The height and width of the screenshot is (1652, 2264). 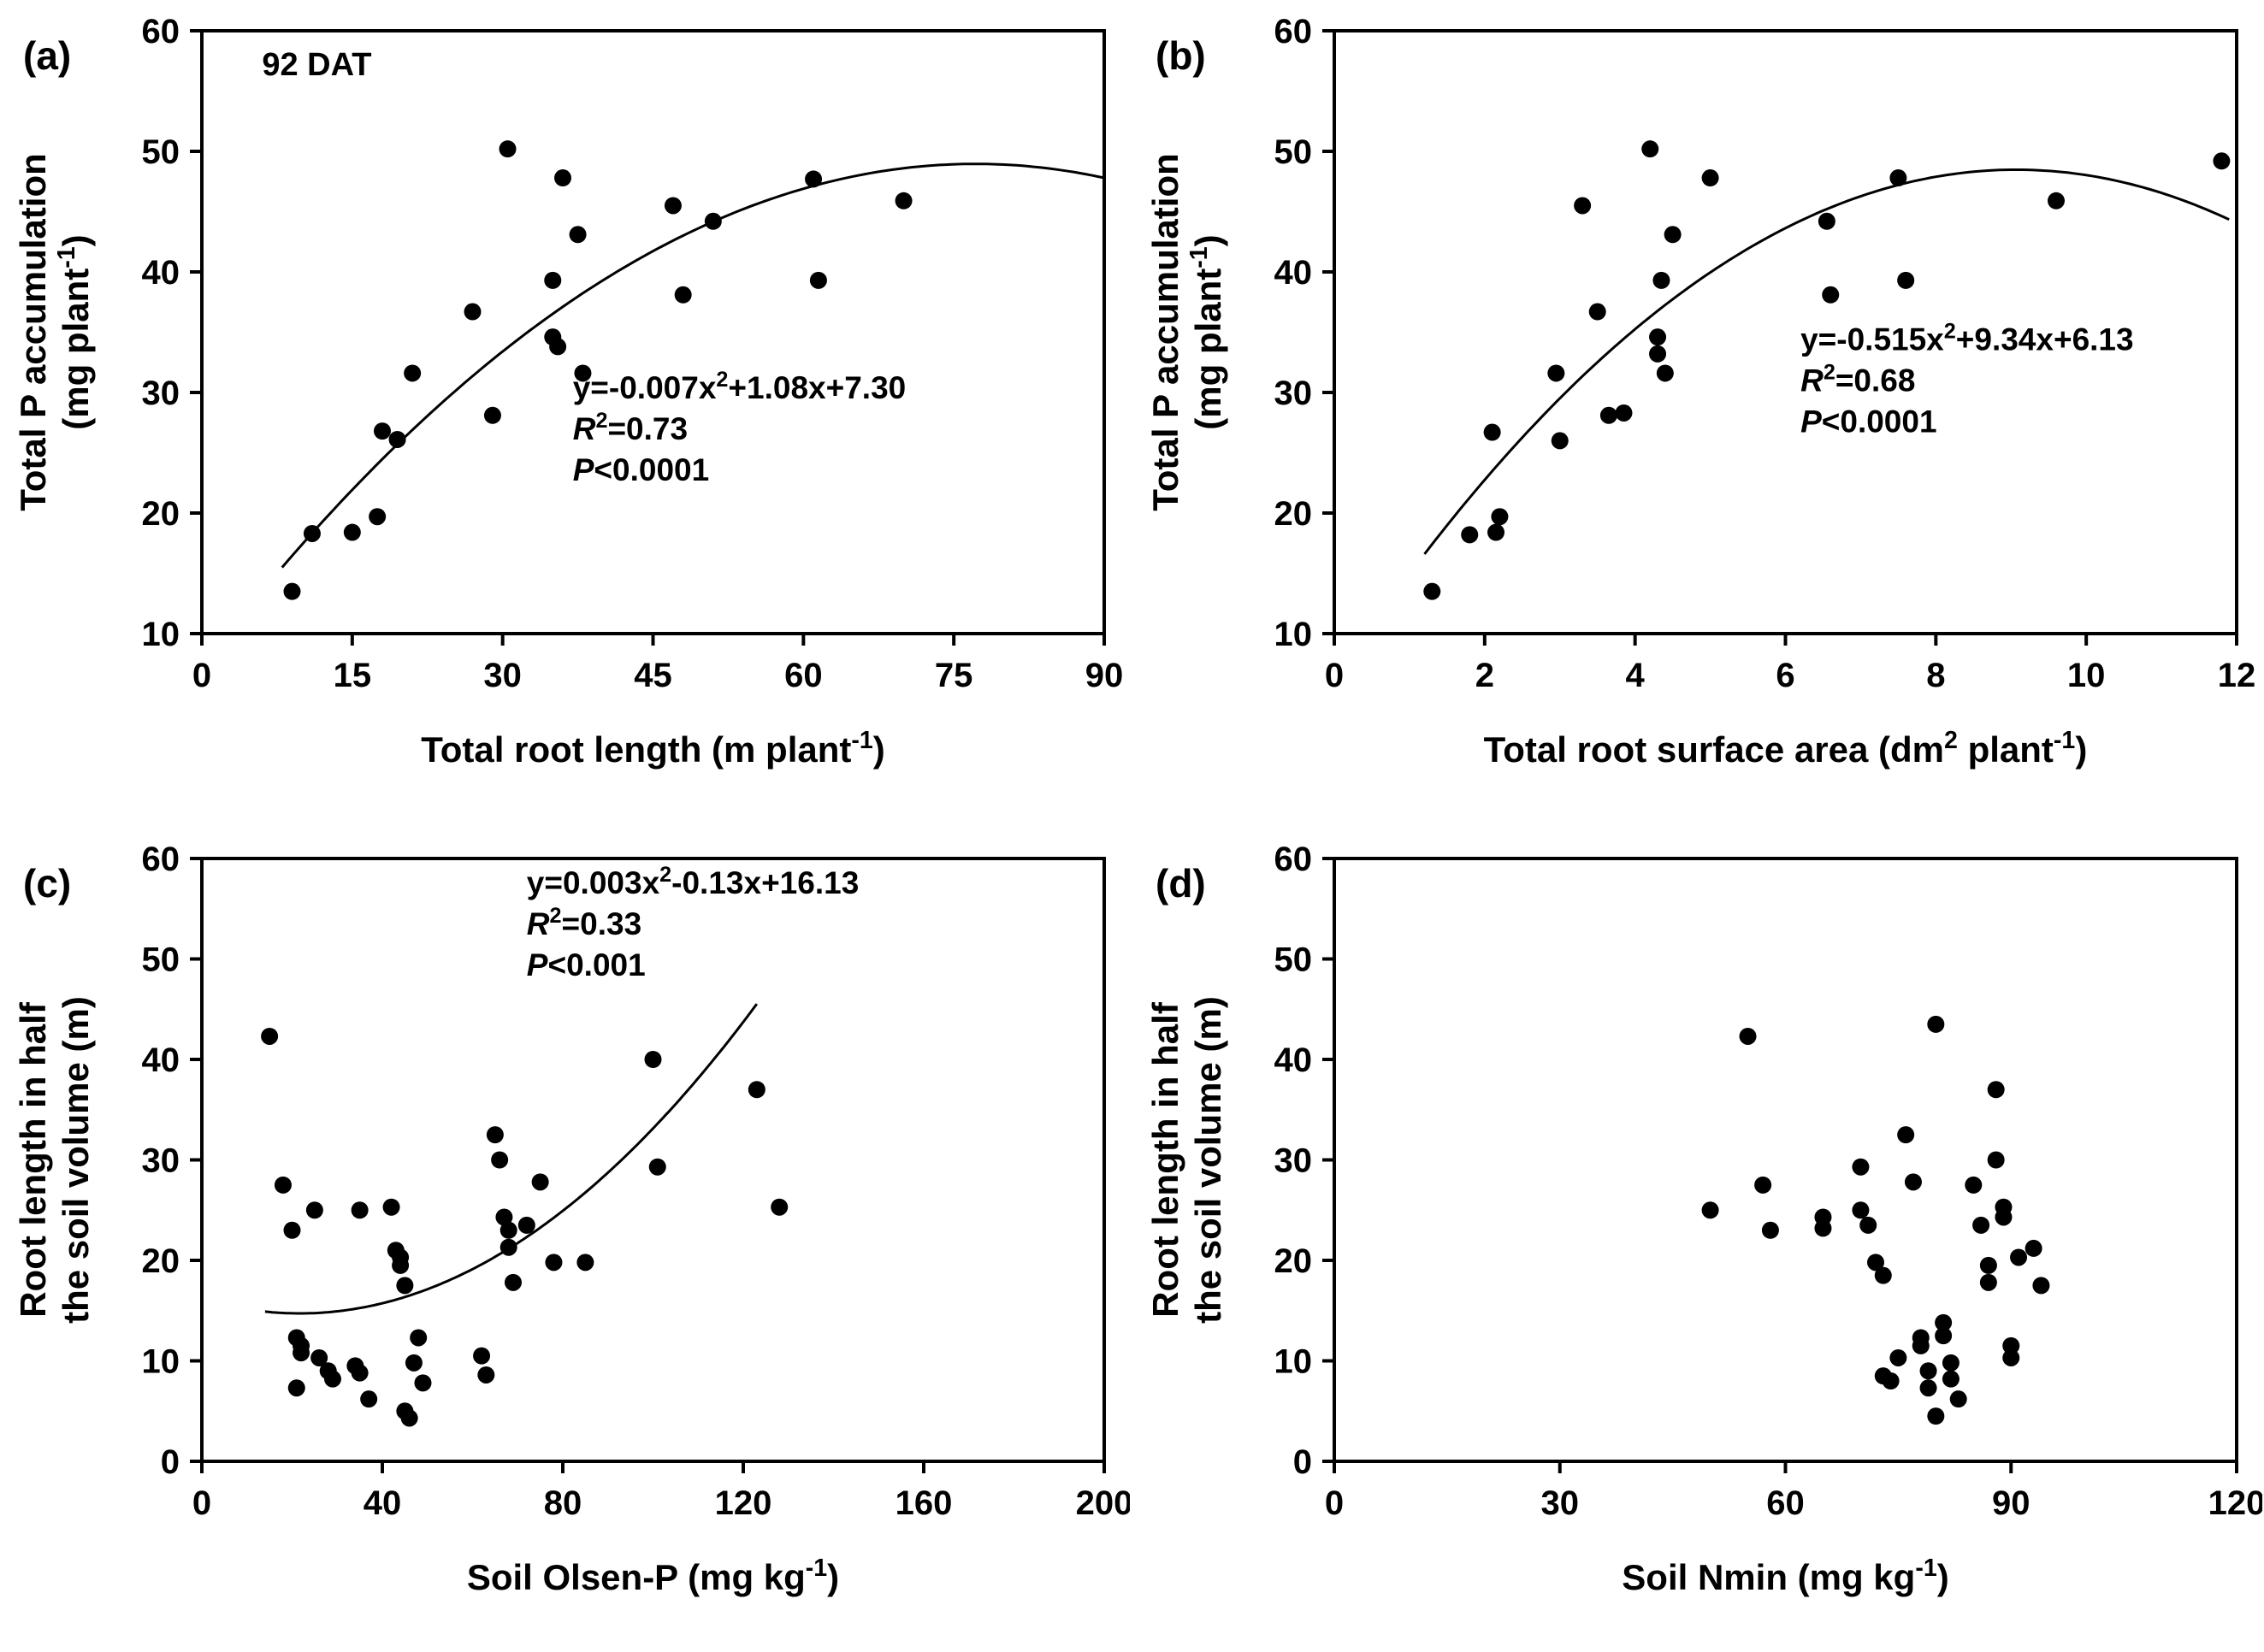 I want to click on panel-label: (c), so click(x=47, y=884).